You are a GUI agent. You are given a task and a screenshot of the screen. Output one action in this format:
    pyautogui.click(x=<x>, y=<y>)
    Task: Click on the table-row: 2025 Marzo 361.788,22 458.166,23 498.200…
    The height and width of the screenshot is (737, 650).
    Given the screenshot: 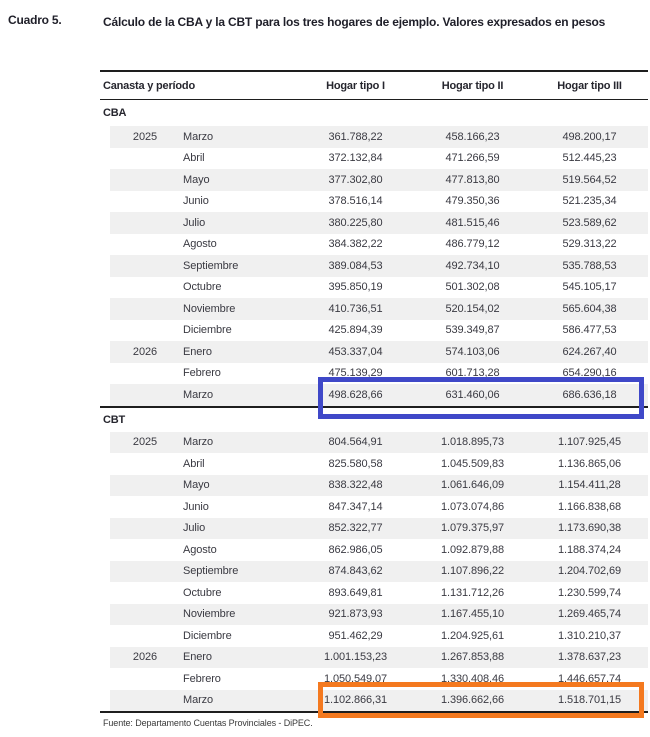 What is the action you would take?
    pyautogui.click(x=374, y=137)
    